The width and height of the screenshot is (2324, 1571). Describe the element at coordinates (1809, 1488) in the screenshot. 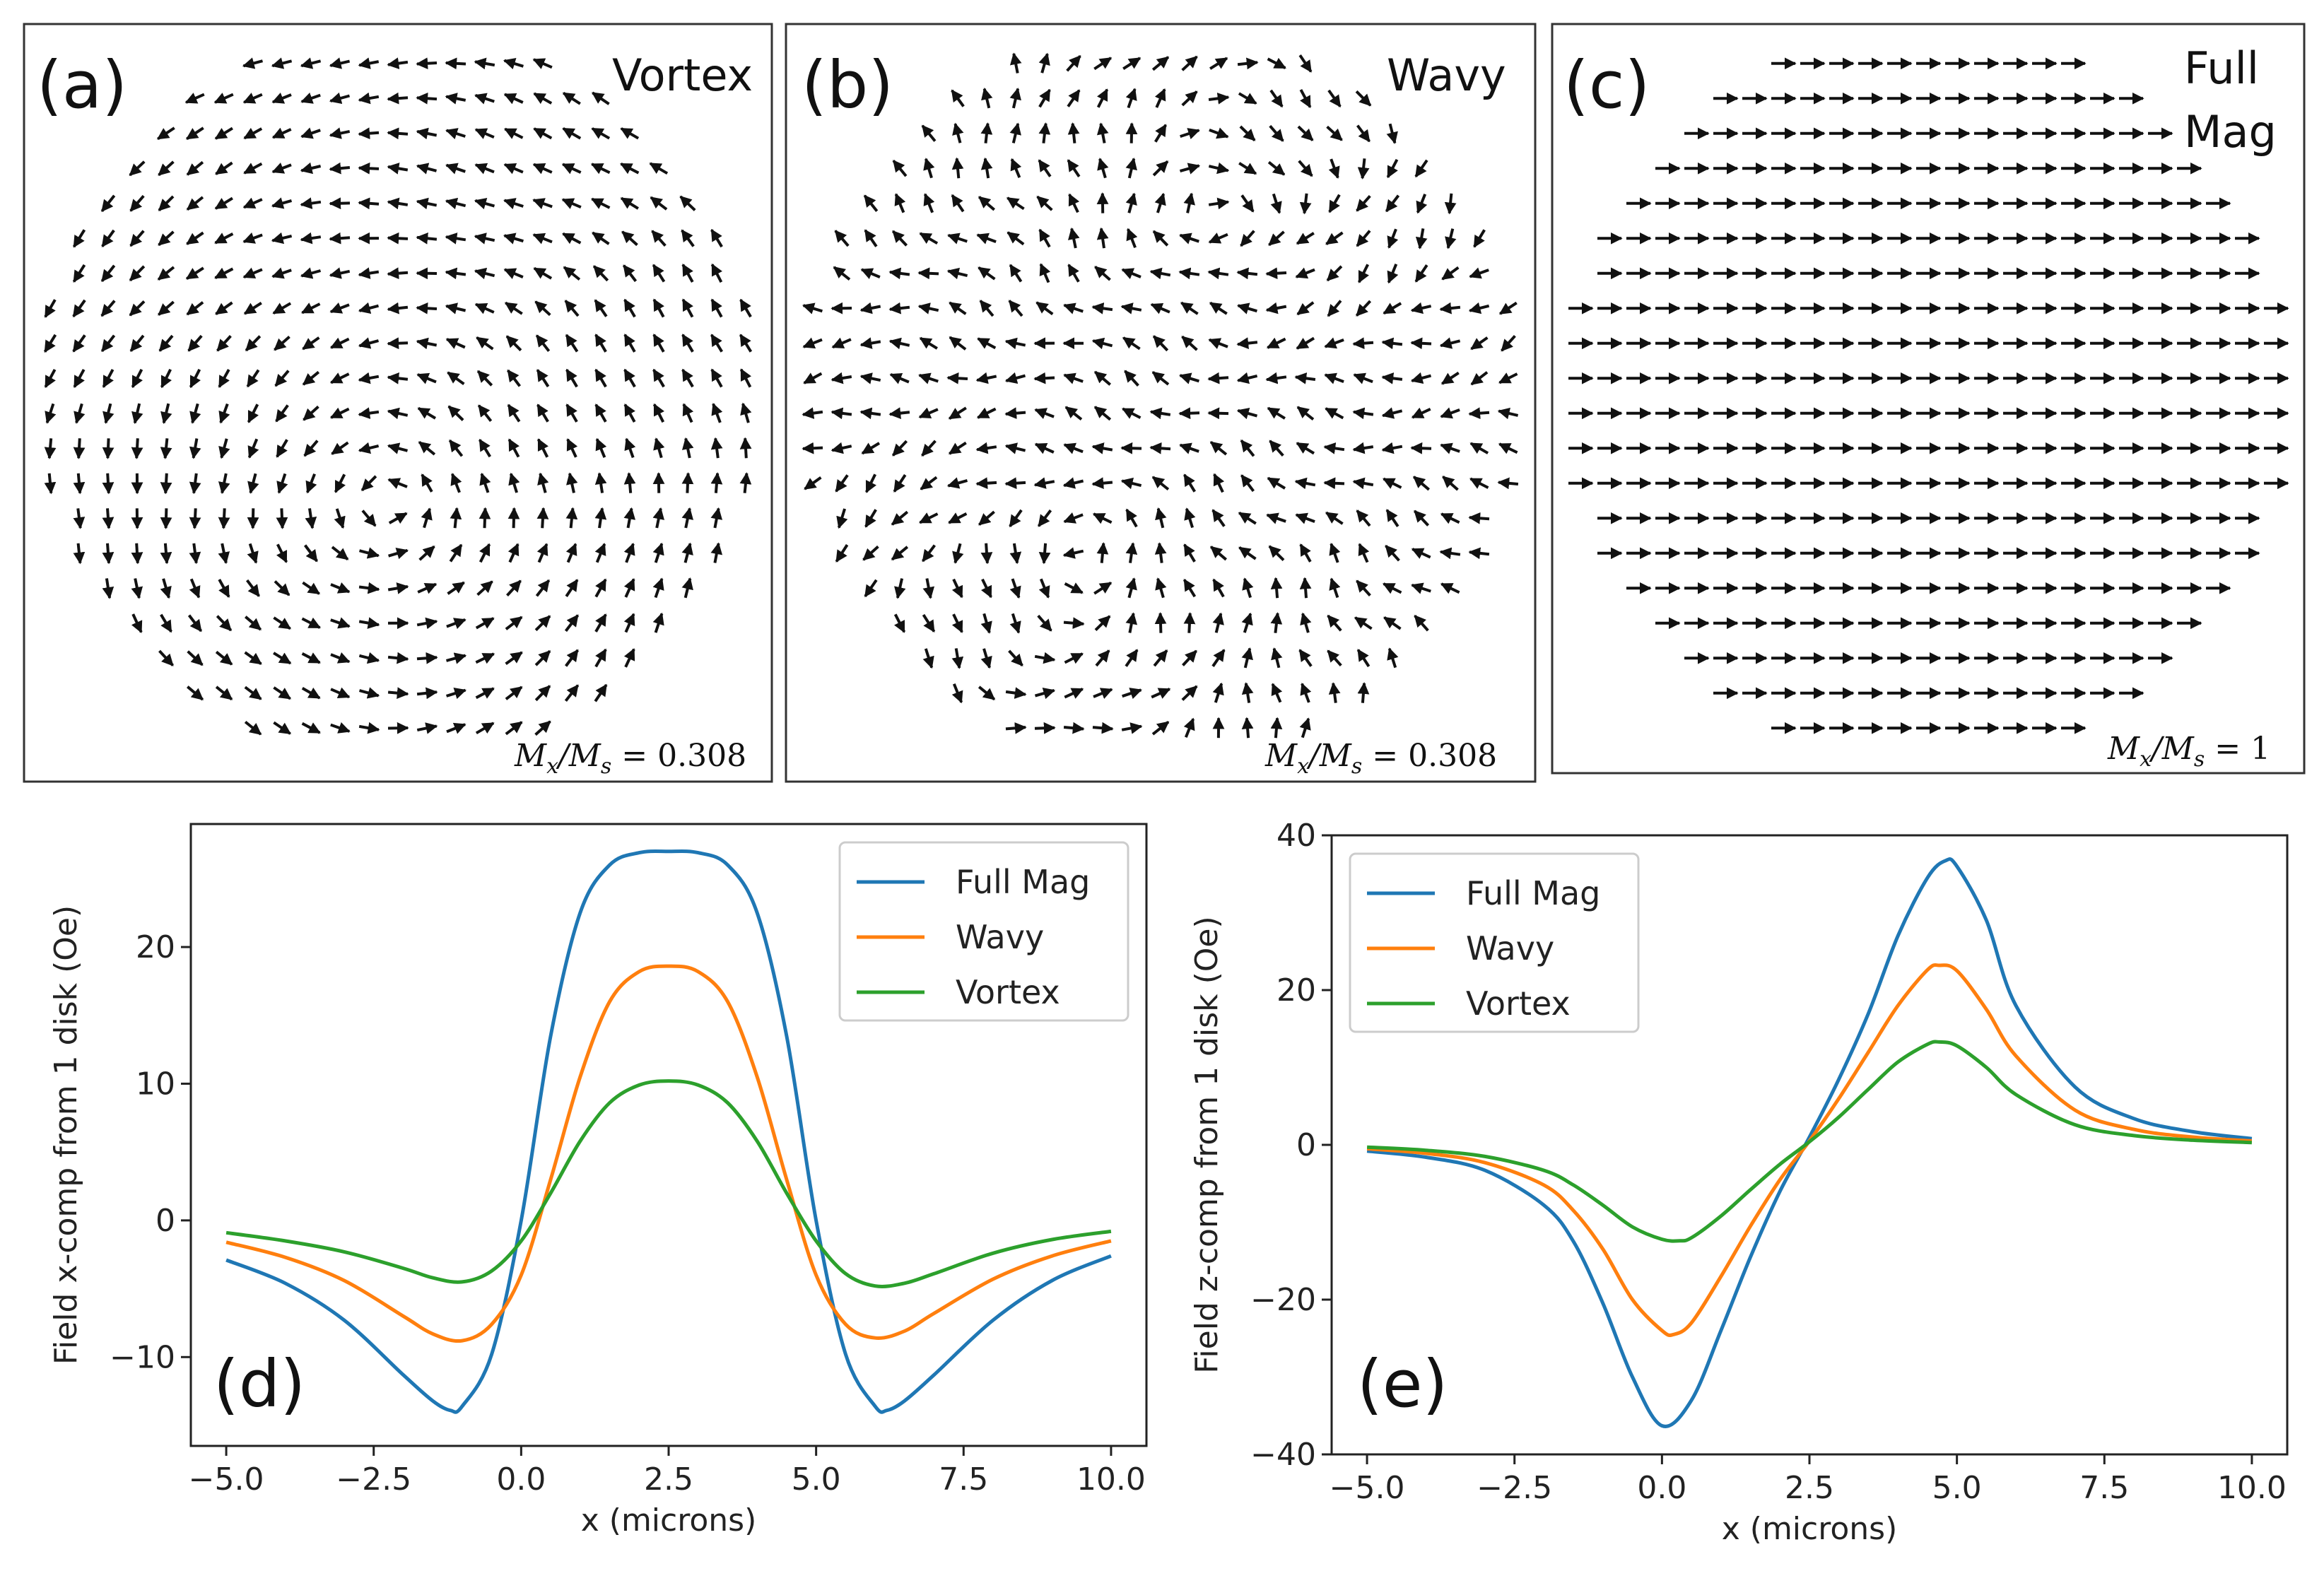

I see `x-tick-label: 2.5` at that location.